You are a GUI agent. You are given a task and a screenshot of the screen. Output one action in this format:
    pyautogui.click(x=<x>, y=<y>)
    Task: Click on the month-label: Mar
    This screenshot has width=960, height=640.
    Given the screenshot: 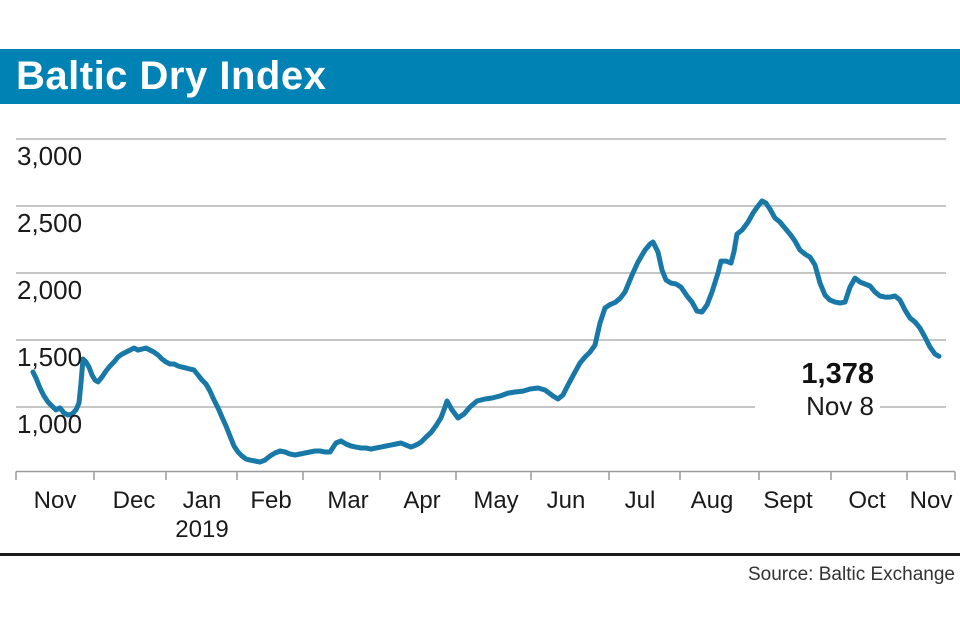 What is the action you would take?
    pyautogui.click(x=348, y=500)
    